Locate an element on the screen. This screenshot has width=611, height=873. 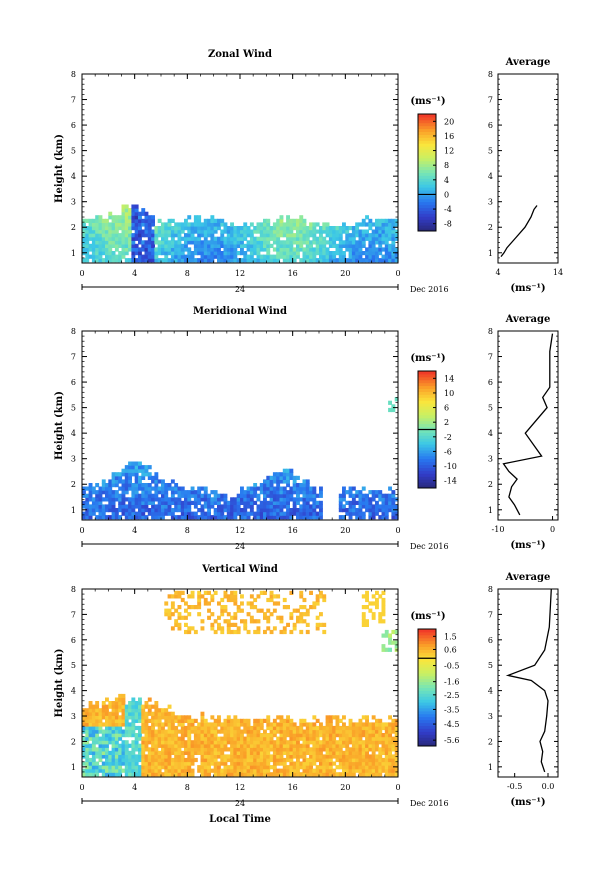
colorbar-swatch is located at coordinates (427, 695).